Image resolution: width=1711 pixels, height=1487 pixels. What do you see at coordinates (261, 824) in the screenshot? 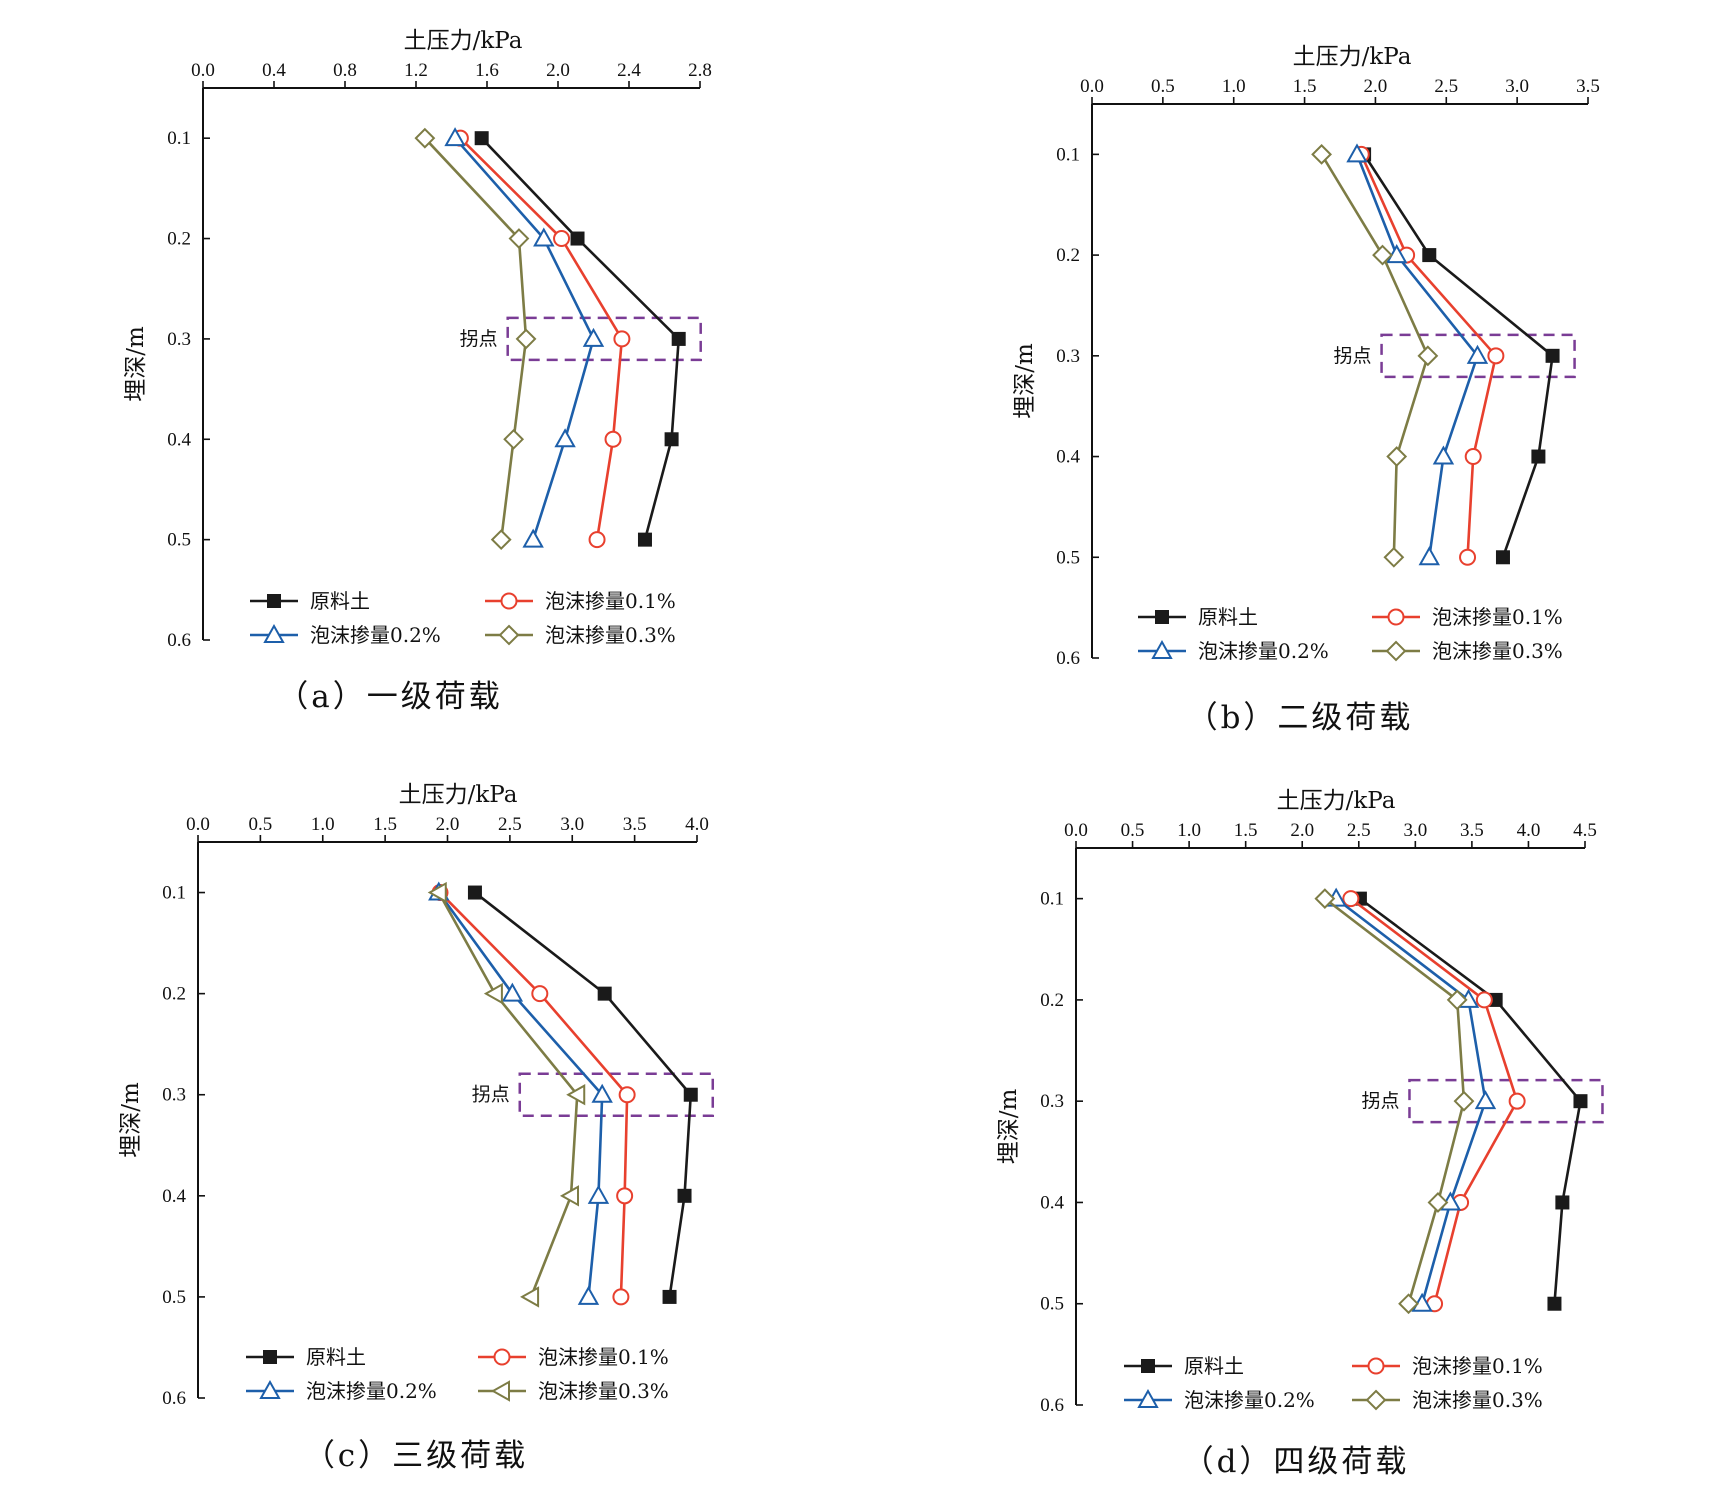
I see `x-tick-label: 0.5` at bounding box center [261, 824].